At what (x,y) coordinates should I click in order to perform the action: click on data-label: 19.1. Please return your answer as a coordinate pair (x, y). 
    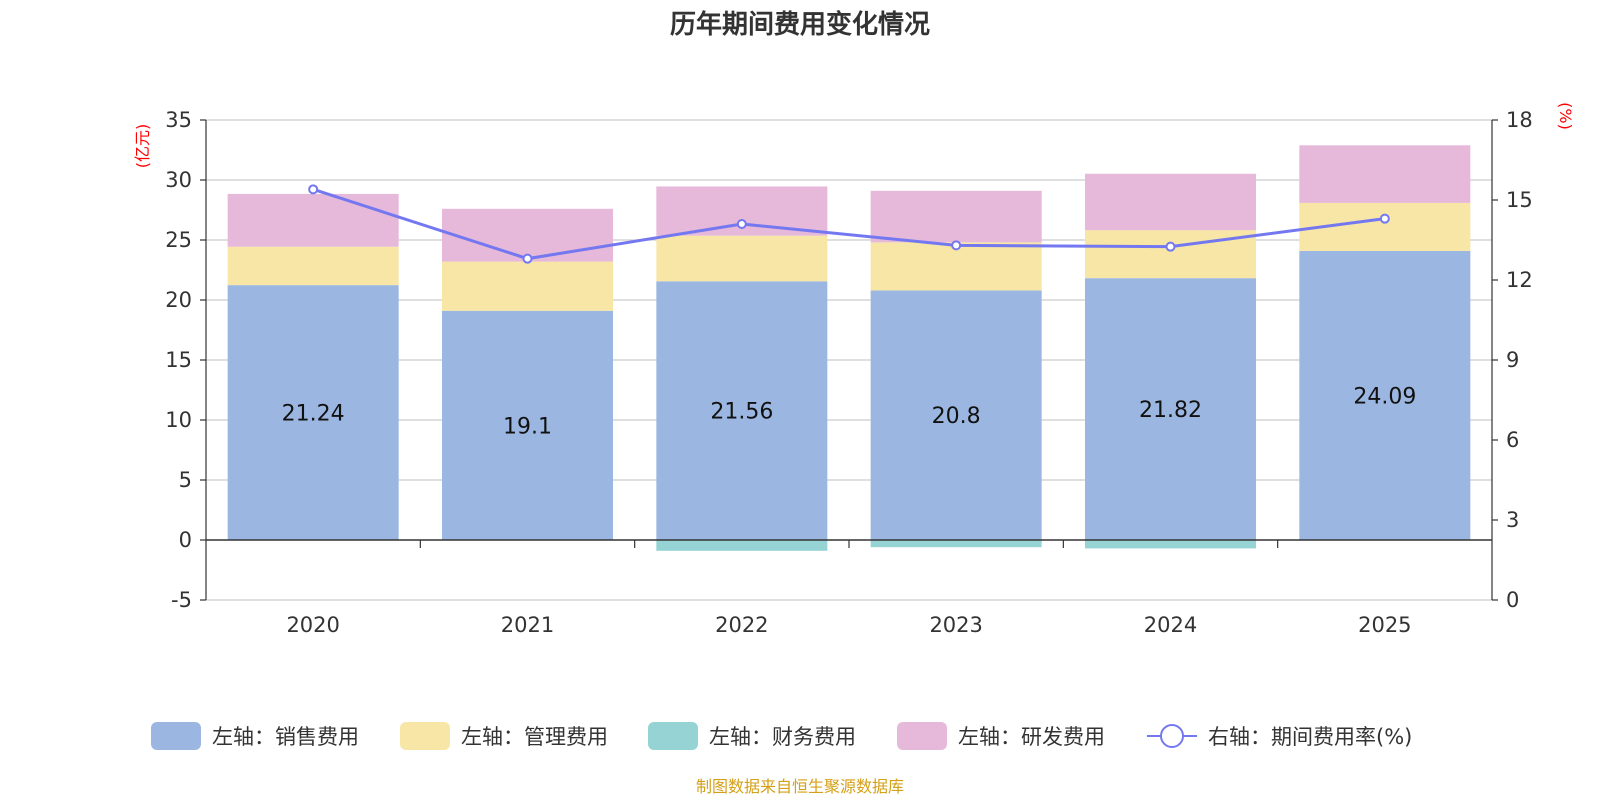
    Looking at the image, I should click on (527, 426).